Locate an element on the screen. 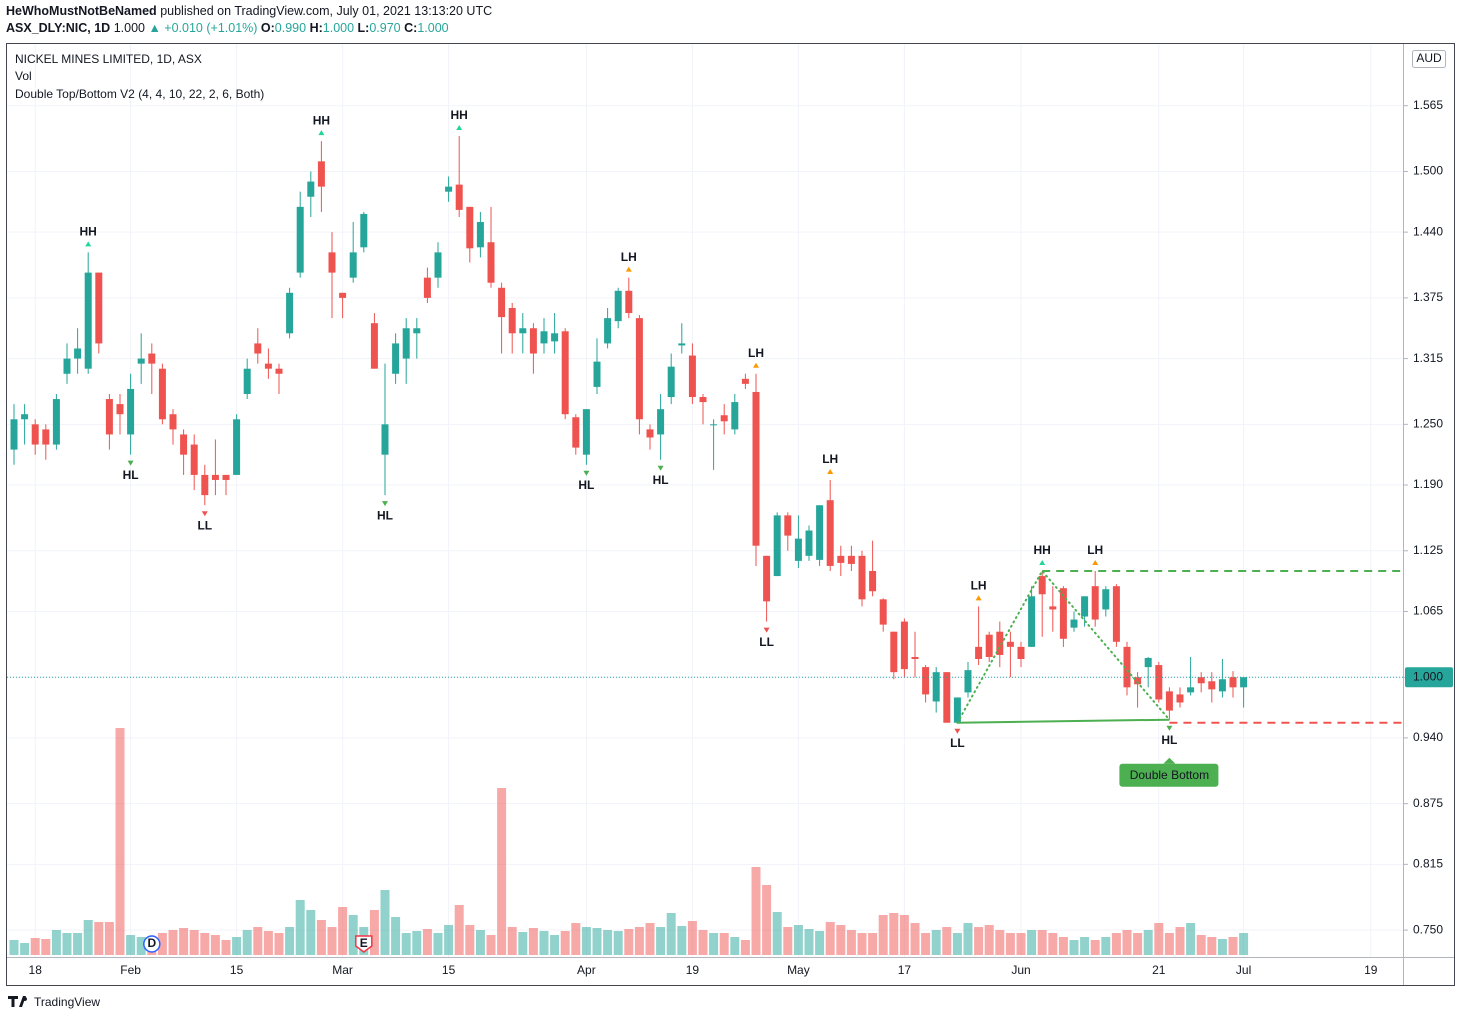  y-tick-label: 1.565 is located at coordinates (1428, 105).